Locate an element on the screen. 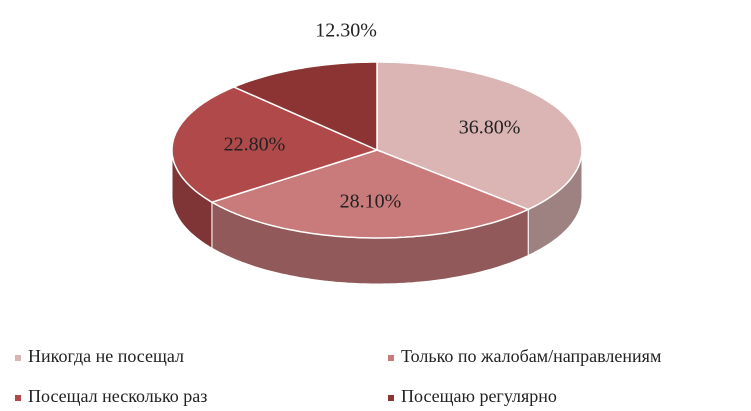 The image size is (751, 411). data-label: 12.30% is located at coordinates (346, 30).